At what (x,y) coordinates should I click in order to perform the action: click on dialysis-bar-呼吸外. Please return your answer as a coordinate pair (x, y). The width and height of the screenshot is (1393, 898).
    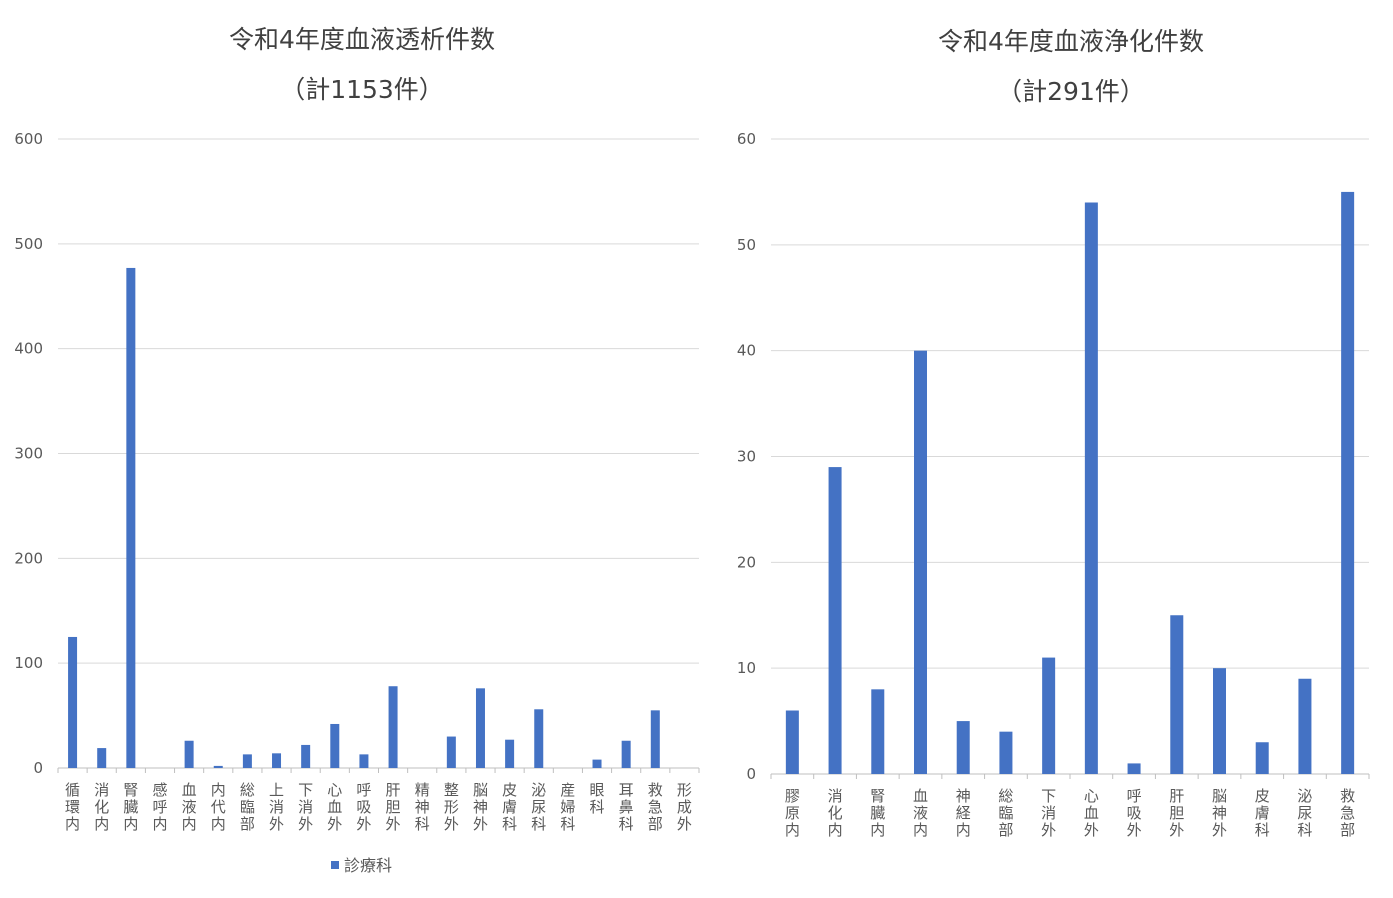
    Looking at the image, I should click on (364, 761).